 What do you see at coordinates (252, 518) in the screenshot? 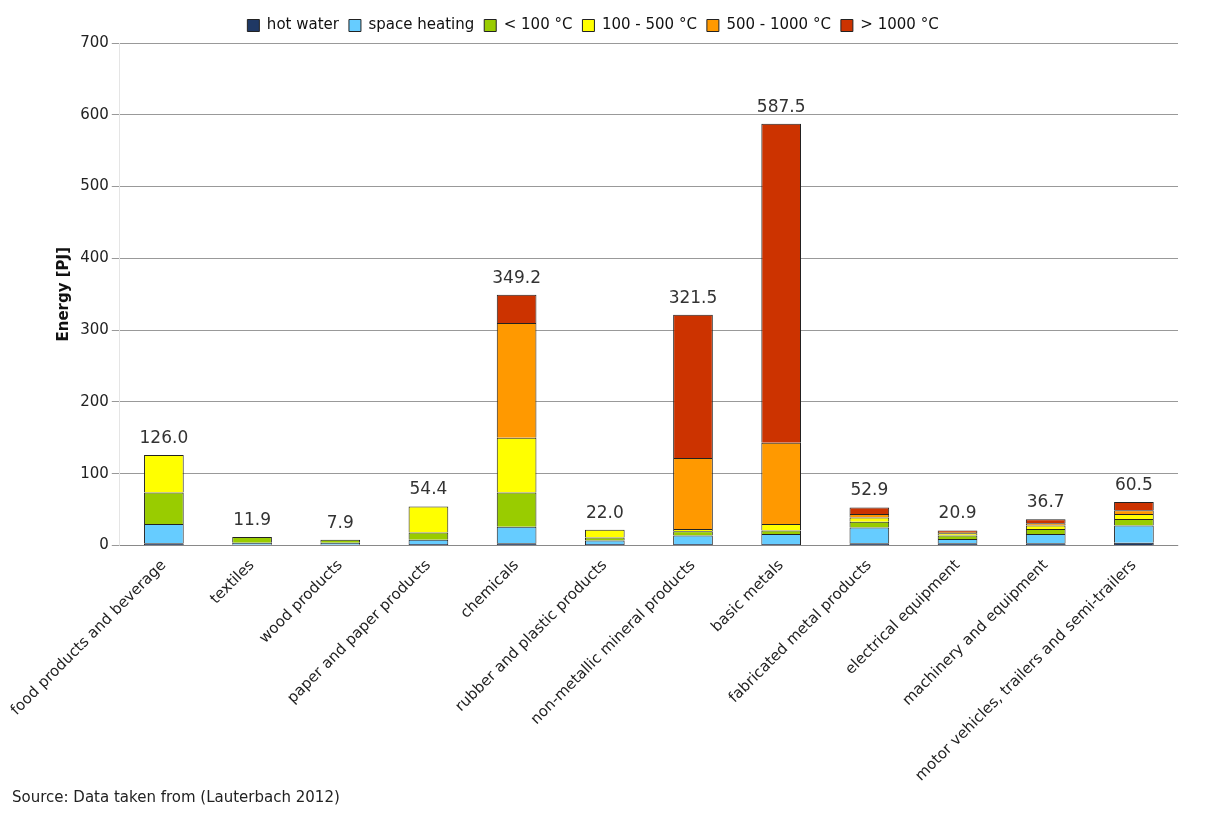
I see `total-label: 11.9` at bounding box center [252, 518].